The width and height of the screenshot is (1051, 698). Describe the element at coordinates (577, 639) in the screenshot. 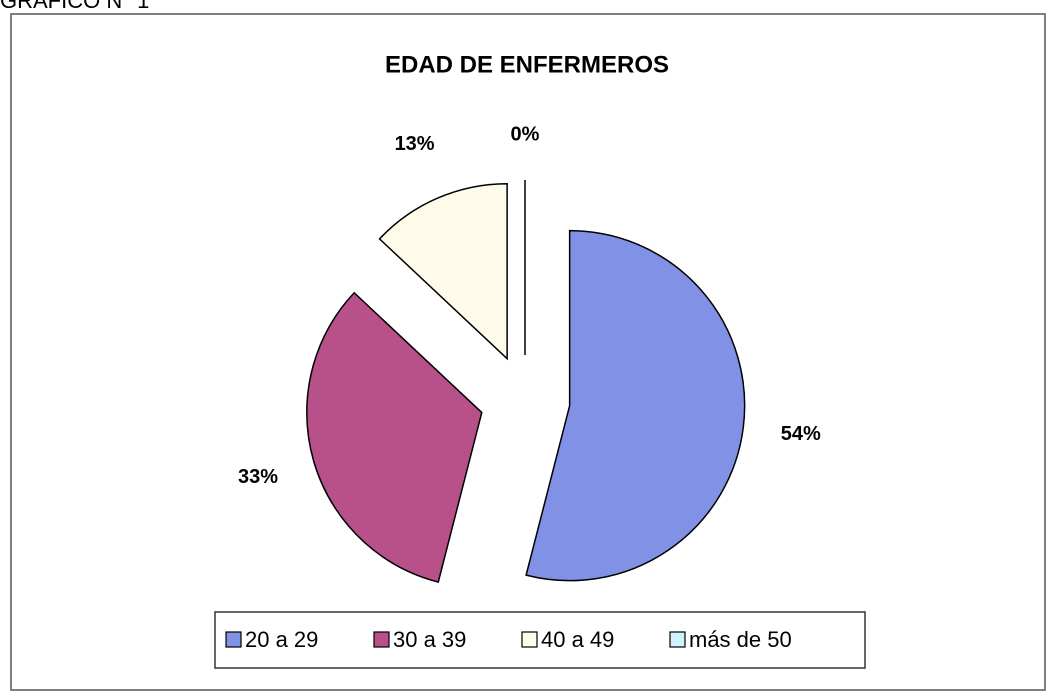

I see `legend-label: 40 a 49` at that location.